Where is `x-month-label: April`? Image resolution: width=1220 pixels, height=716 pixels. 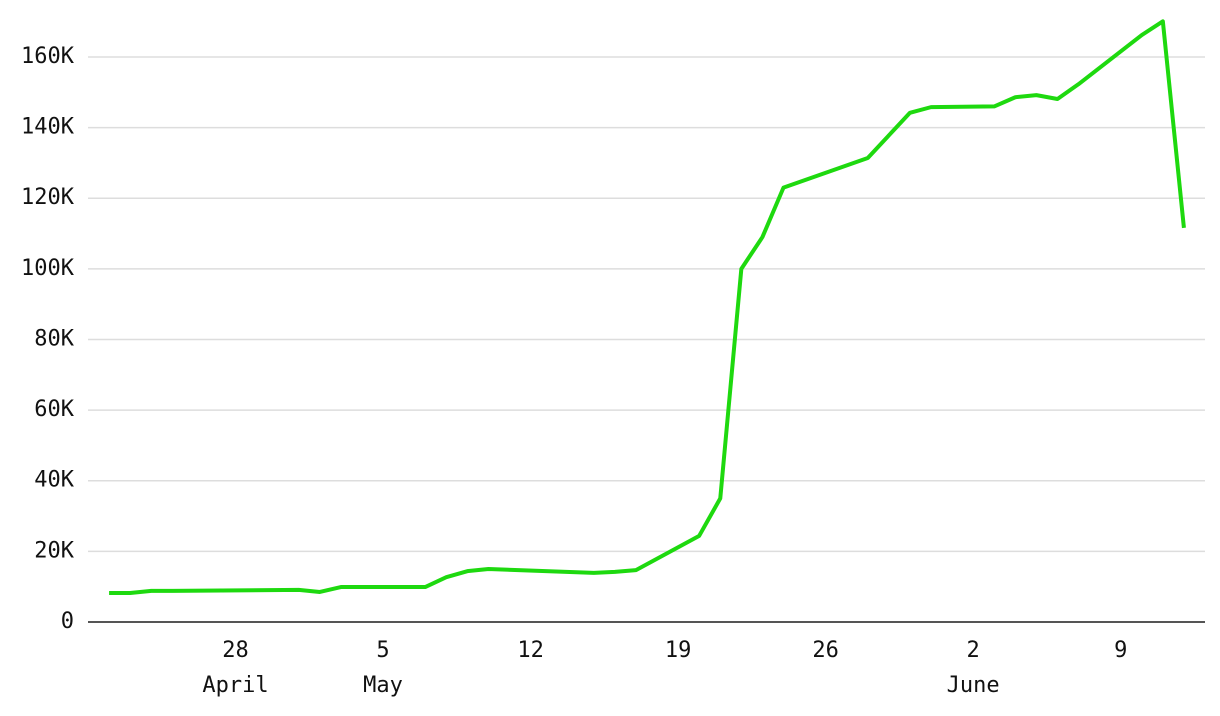 x-month-label: April is located at coordinates (235, 685).